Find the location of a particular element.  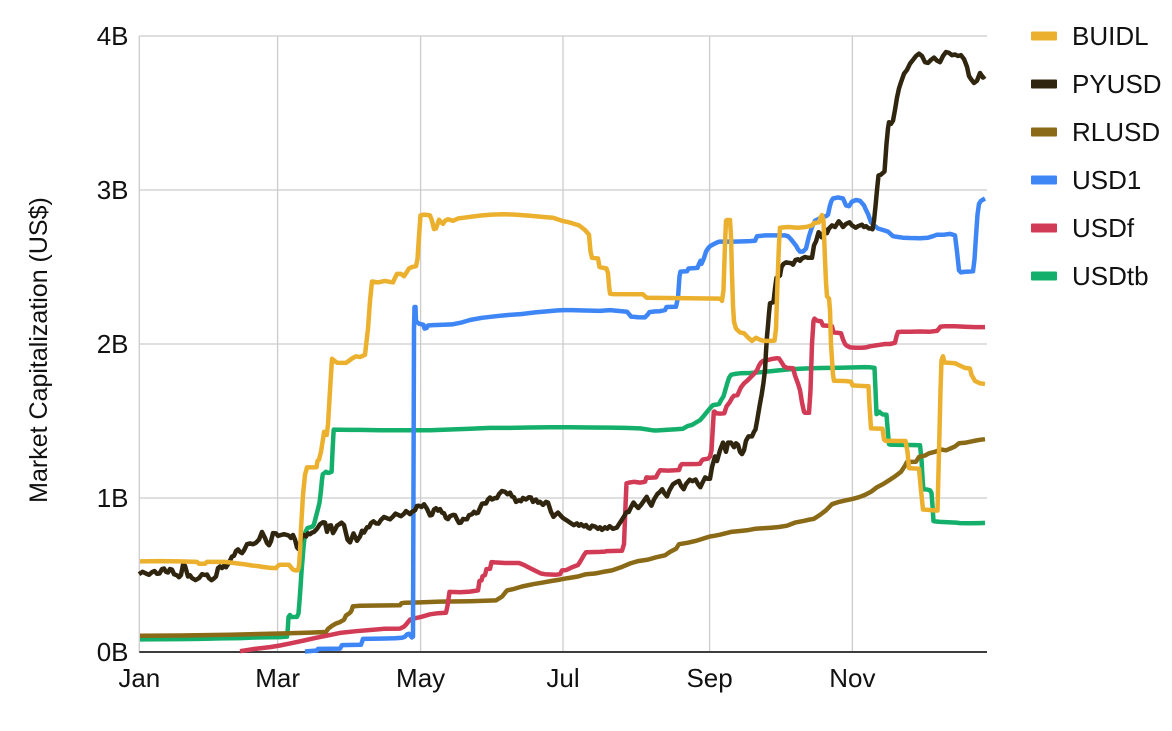

svg-text: PYUSD is located at coordinates (1117, 84).